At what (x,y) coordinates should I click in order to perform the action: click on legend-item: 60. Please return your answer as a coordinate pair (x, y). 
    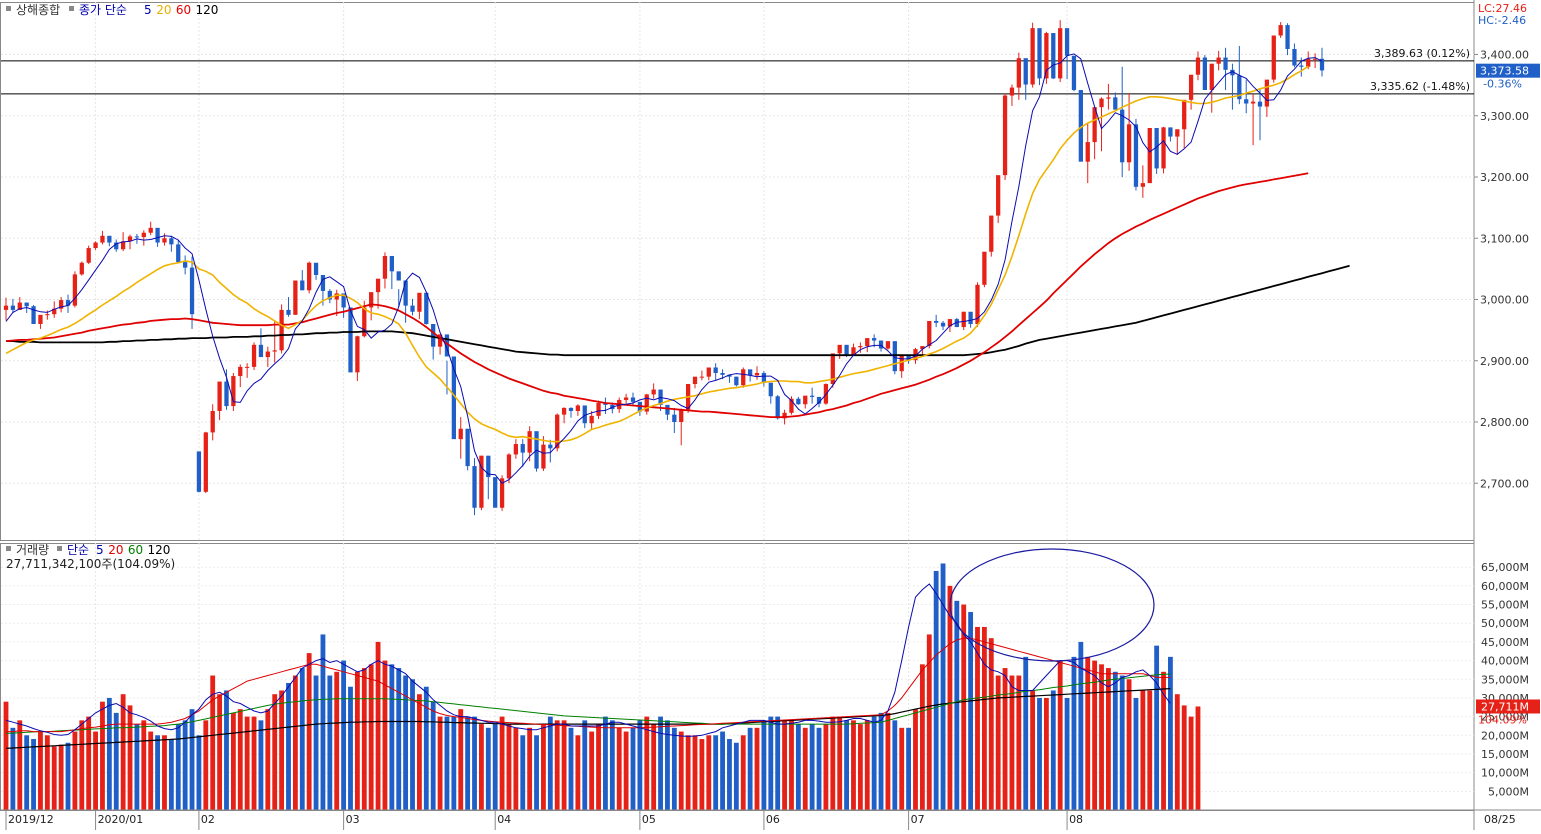
    Looking at the image, I should click on (135, 550).